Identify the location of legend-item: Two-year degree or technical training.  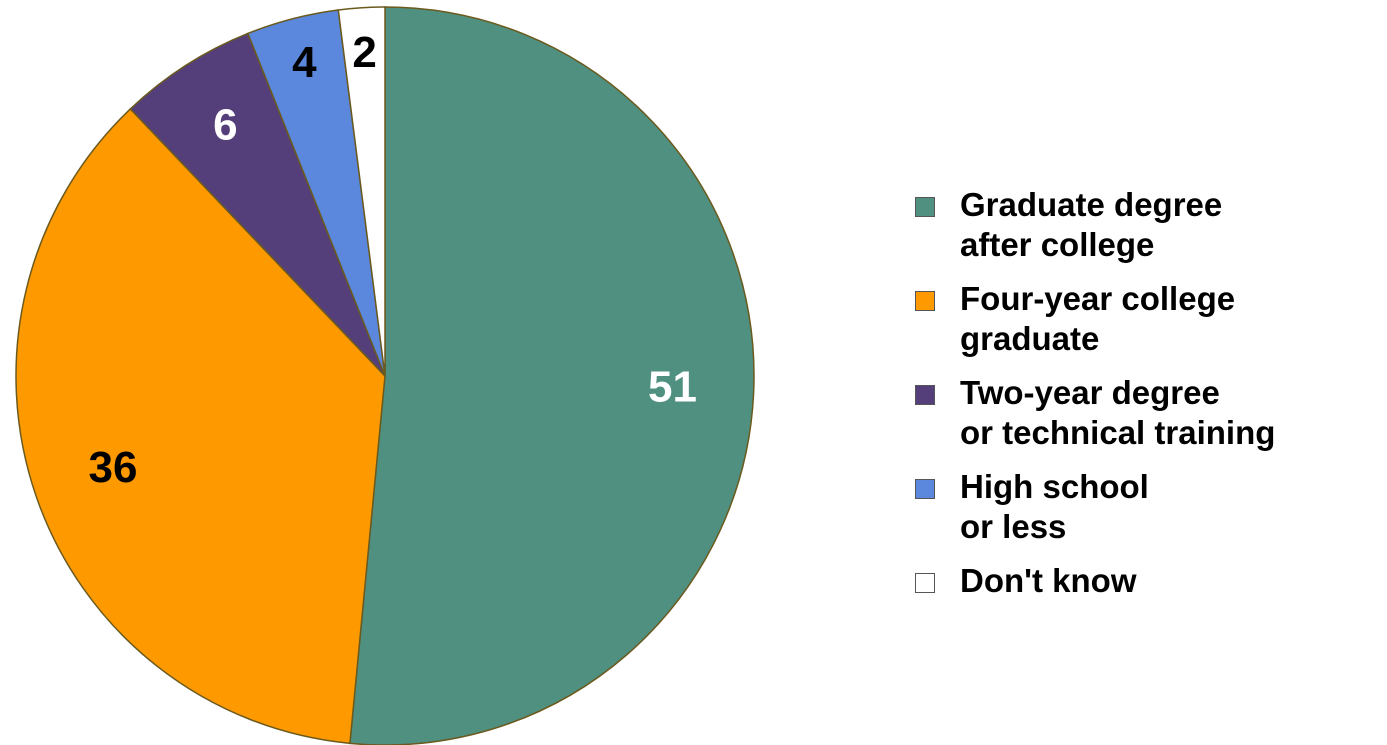
(1150, 413).